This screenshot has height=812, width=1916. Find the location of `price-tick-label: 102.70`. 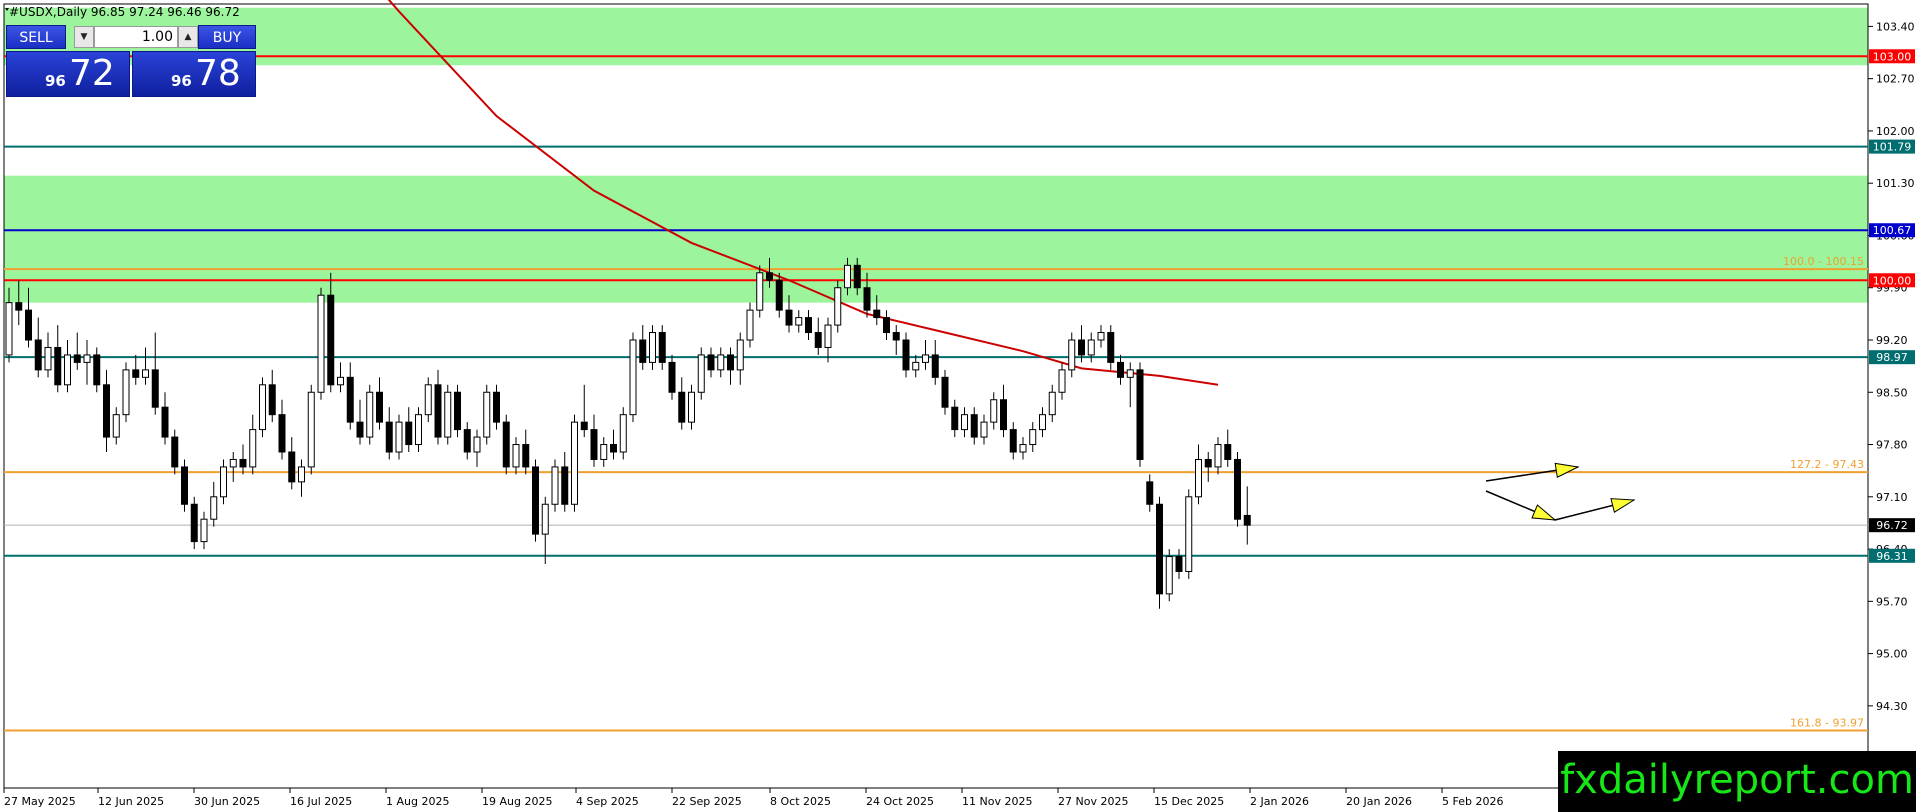

price-tick-label: 102.70 is located at coordinates (1895, 79).